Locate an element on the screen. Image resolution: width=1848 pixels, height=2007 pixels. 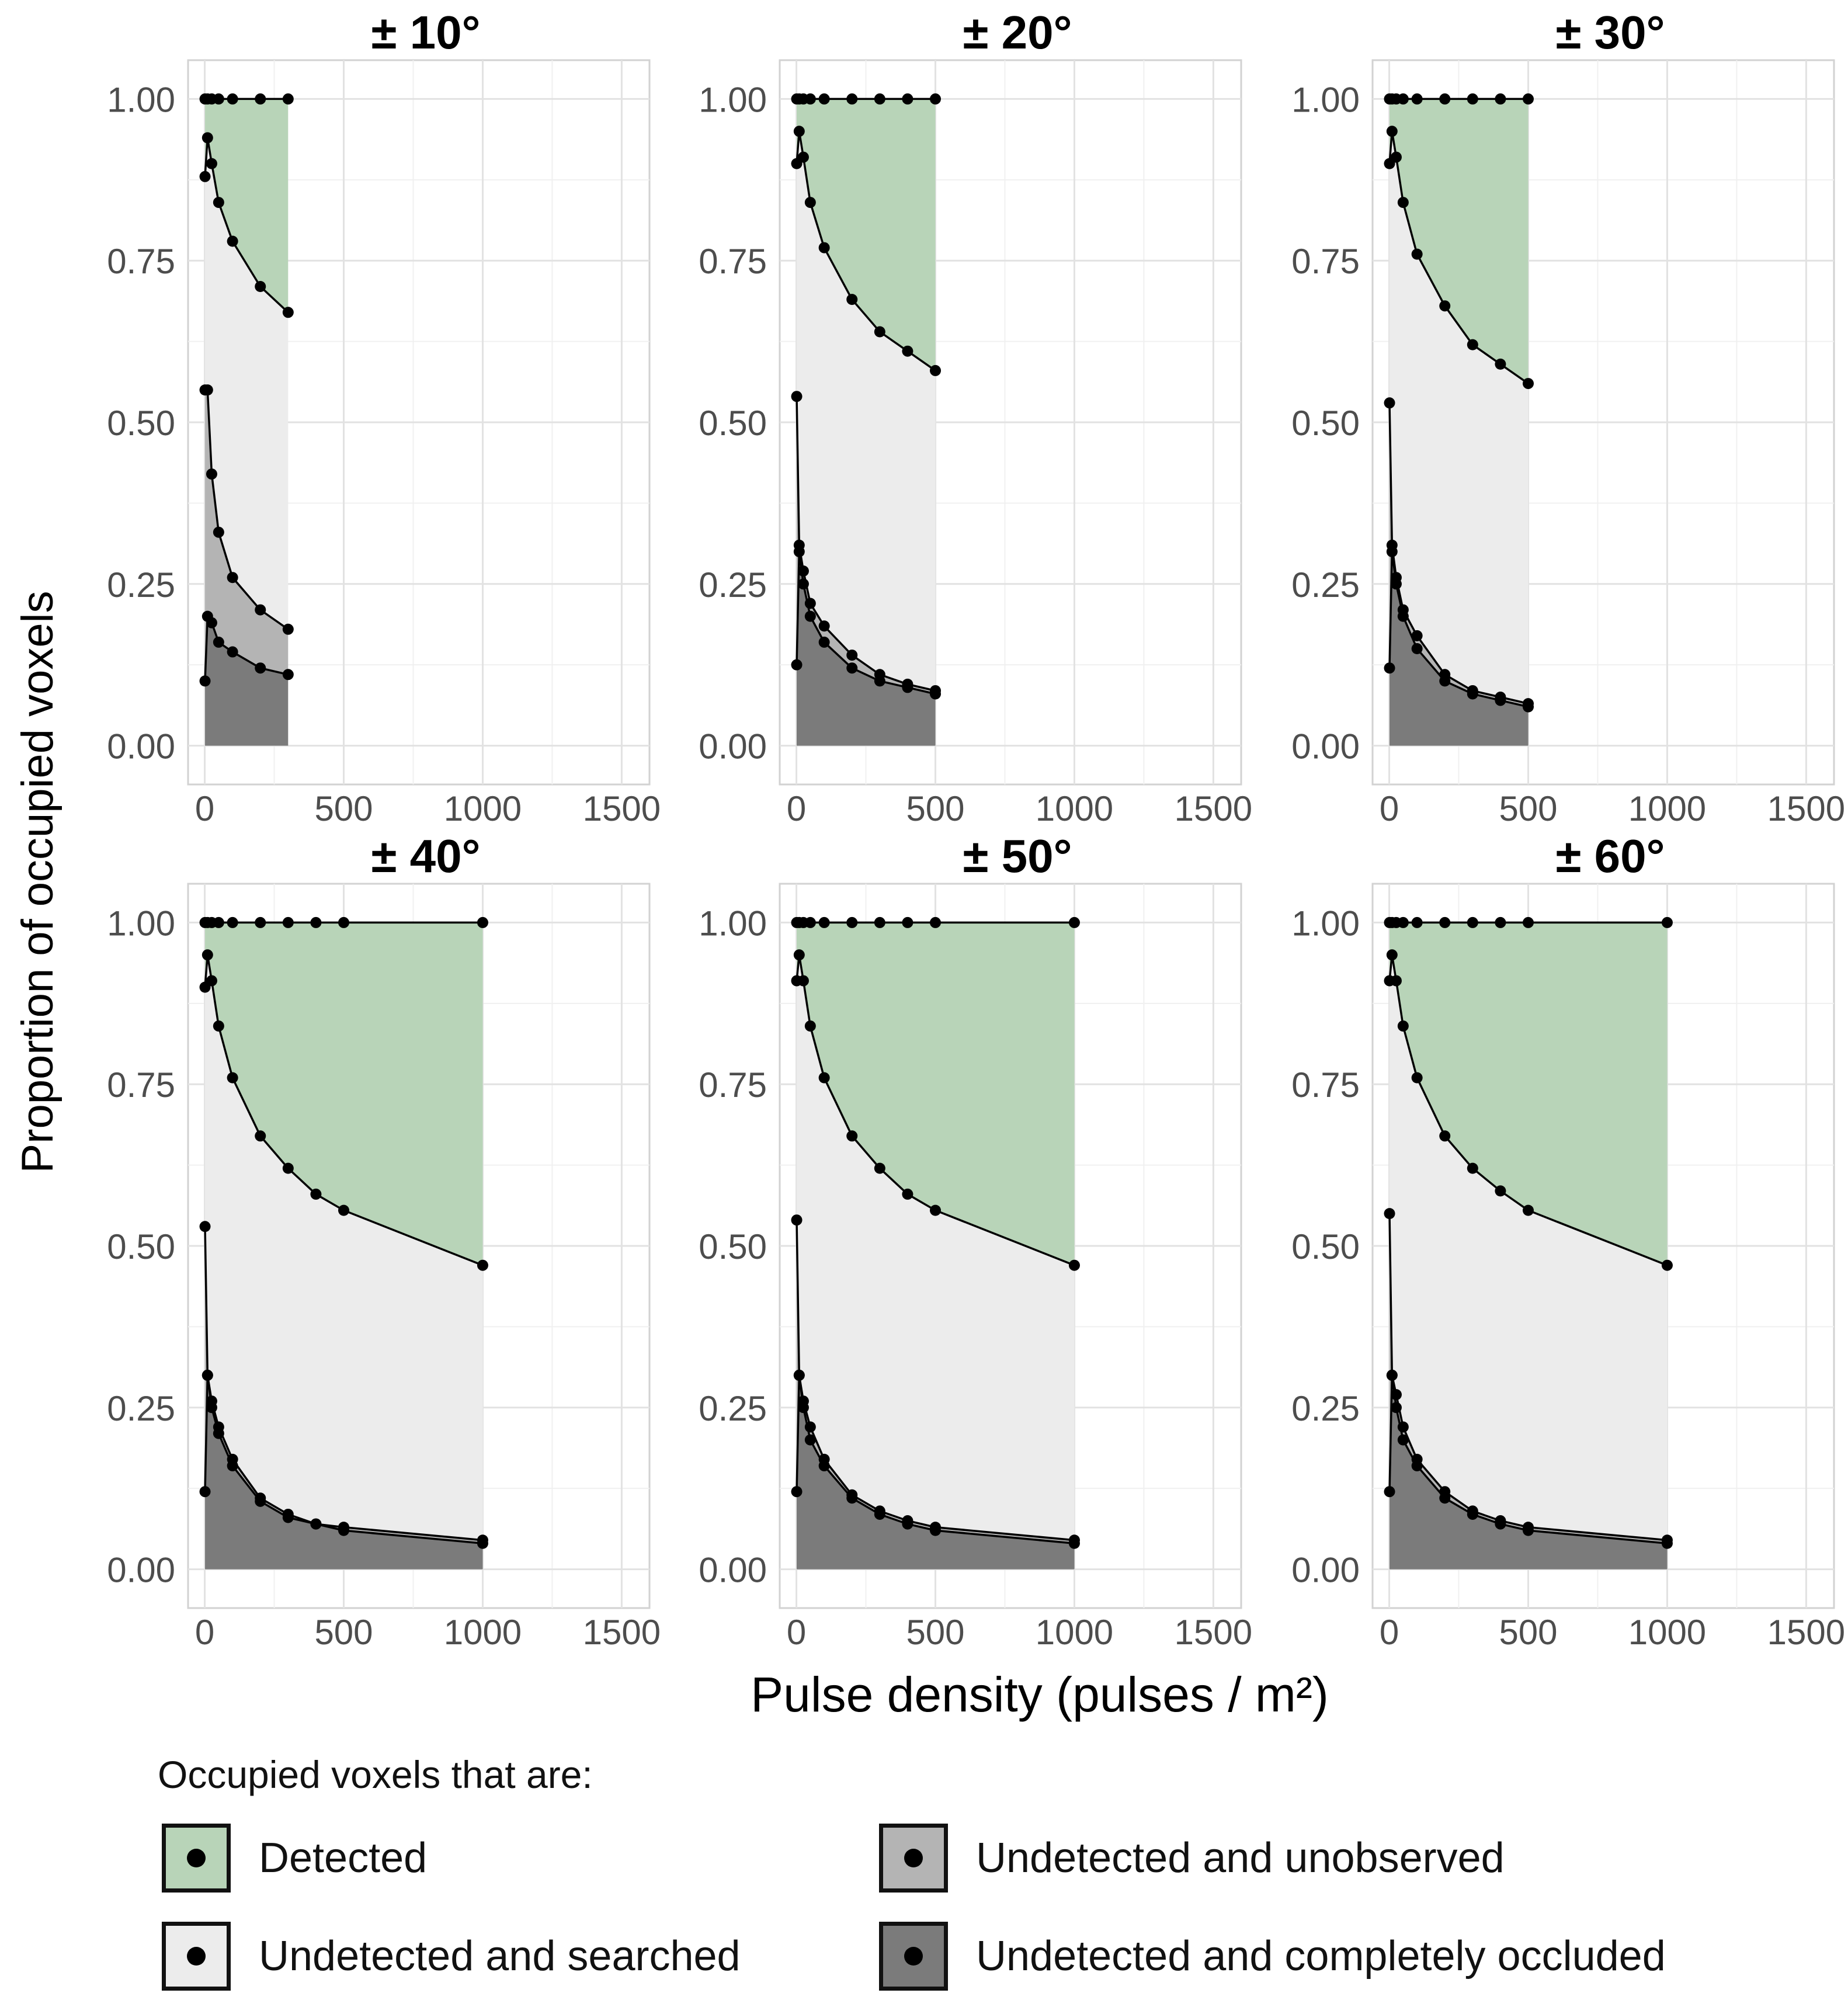
area-detected is located at coordinates (936, 1094).